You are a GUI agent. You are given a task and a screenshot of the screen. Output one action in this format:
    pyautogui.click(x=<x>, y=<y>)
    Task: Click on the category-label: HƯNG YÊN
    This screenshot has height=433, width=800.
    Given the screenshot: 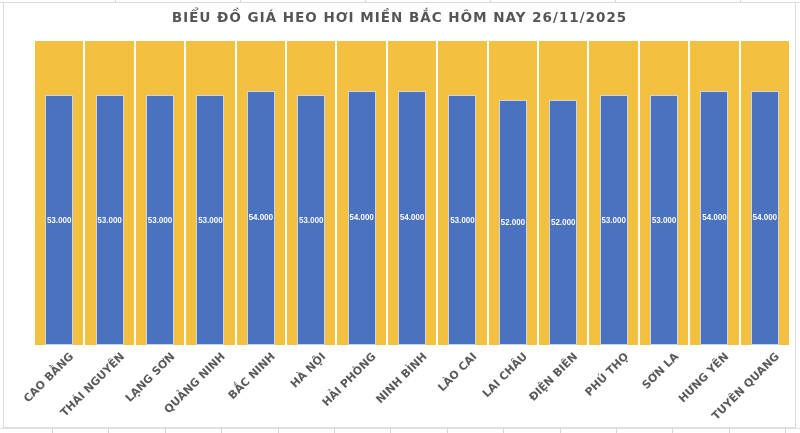 What is the action you would take?
    pyautogui.click(x=704, y=378)
    